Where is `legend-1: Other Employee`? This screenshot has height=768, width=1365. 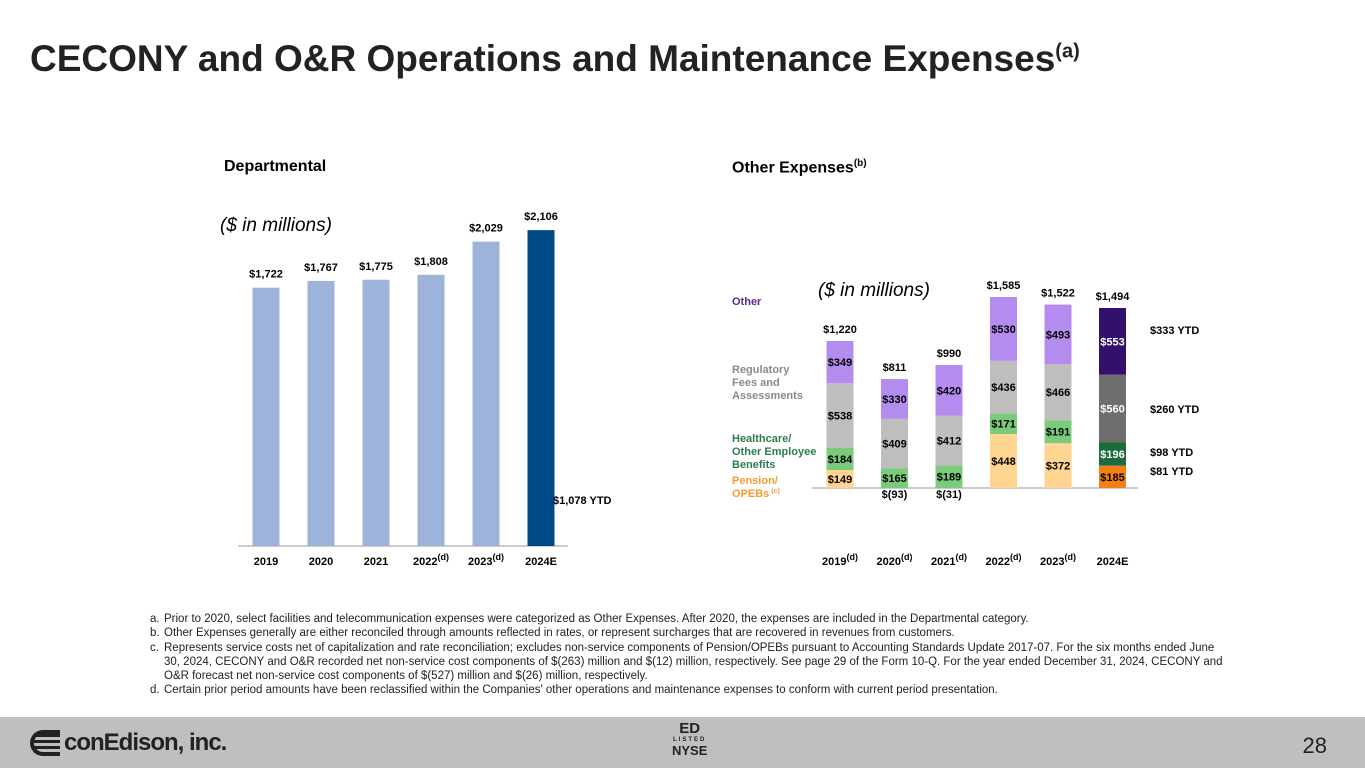
legend-1: Other Employee is located at coordinates (774, 452).